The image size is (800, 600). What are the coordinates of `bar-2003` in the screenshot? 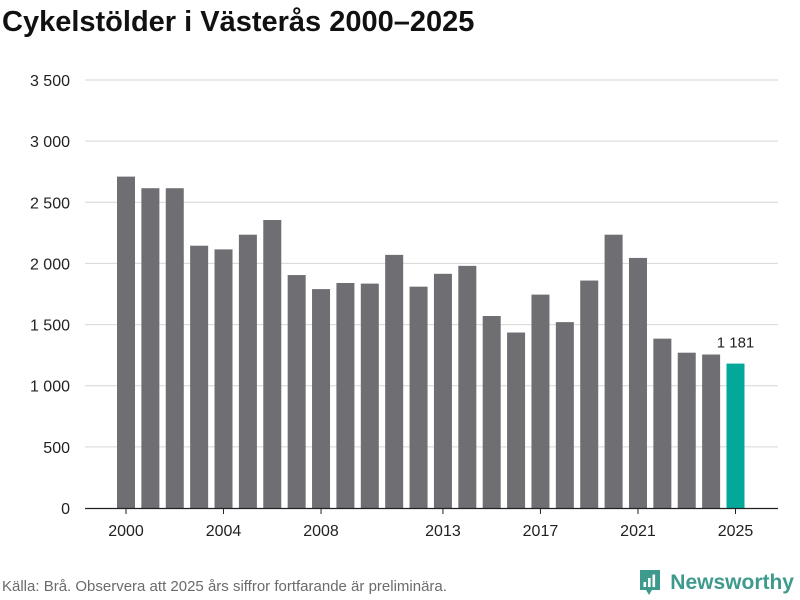 It's located at (199, 376).